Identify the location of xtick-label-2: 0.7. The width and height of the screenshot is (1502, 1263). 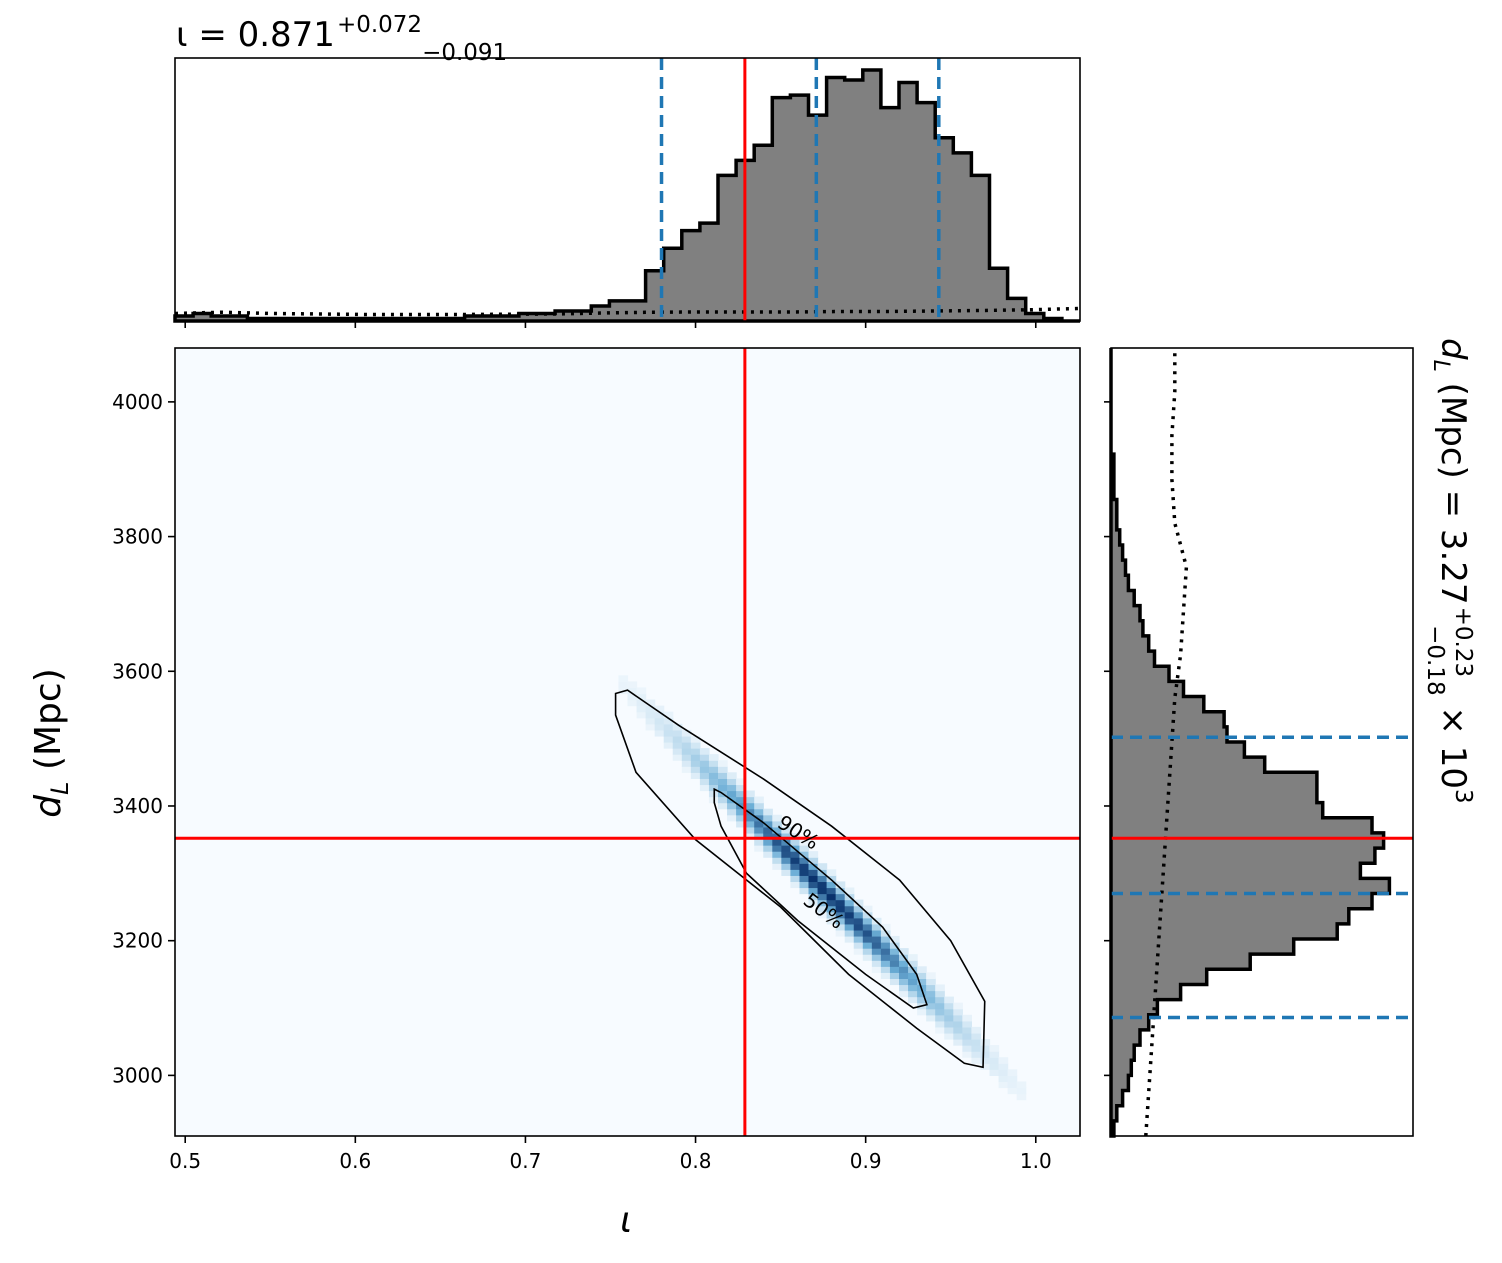
(526, 1161).